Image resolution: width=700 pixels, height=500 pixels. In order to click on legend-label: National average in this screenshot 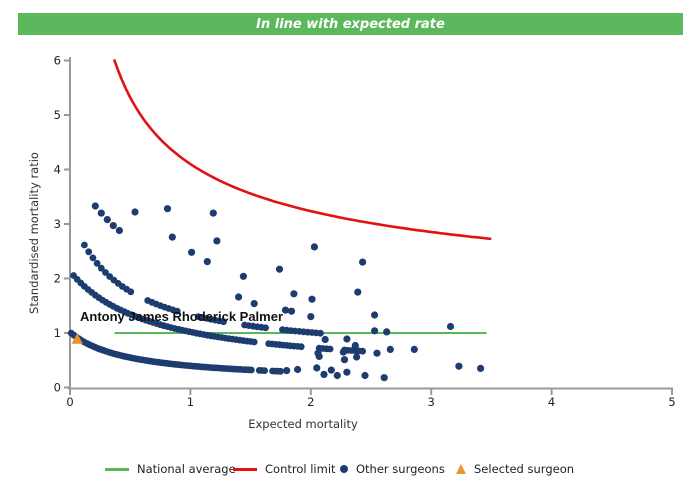, I will do `click(186, 469)`.